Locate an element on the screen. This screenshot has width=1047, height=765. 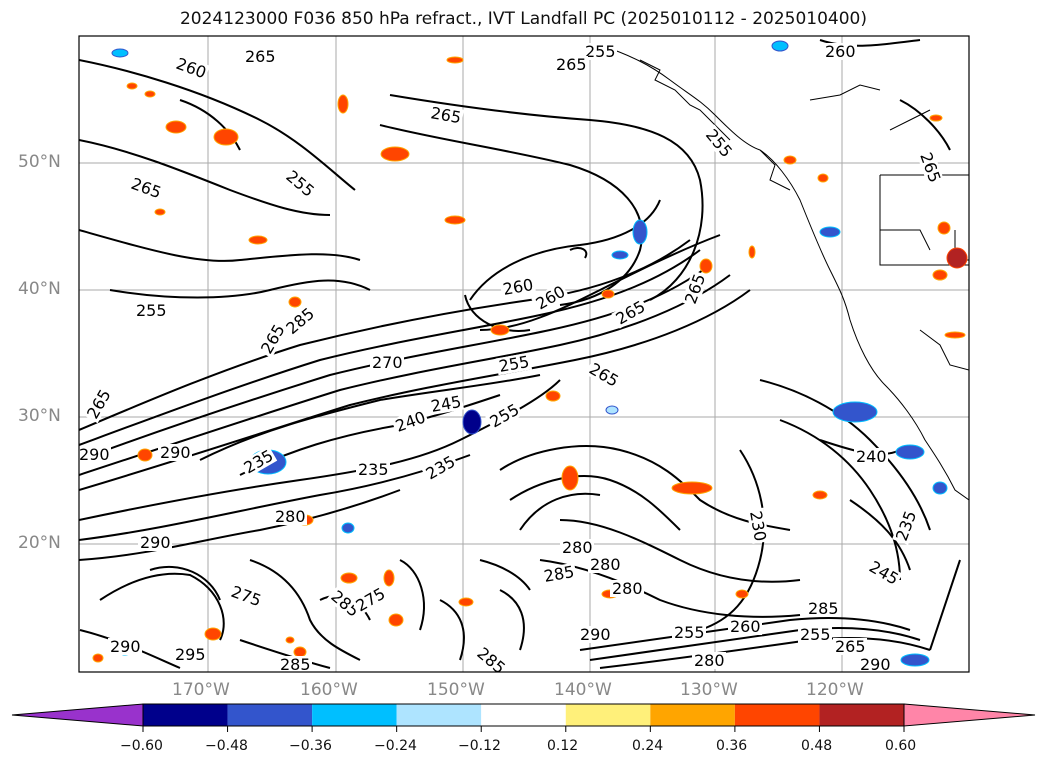
colorbar is located at coordinates (523, 717).